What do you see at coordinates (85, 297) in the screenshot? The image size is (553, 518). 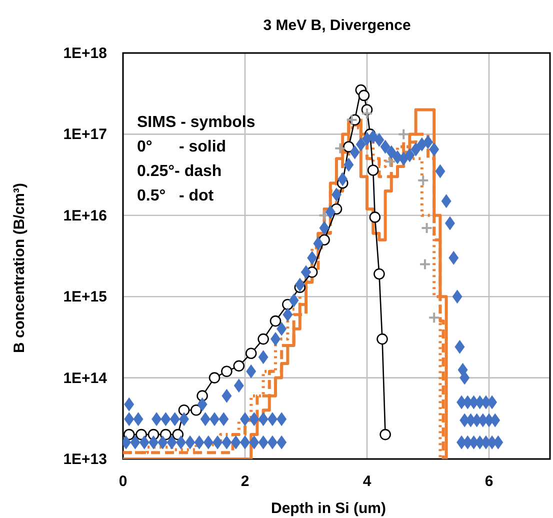 I see `y-tick-label: 1E+15` at bounding box center [85, 297].